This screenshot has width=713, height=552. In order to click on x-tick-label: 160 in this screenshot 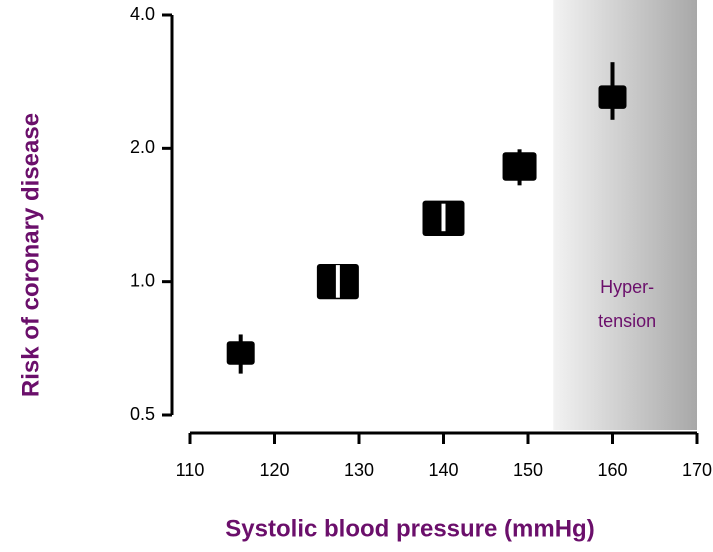, I will do `click(612, 470)`.